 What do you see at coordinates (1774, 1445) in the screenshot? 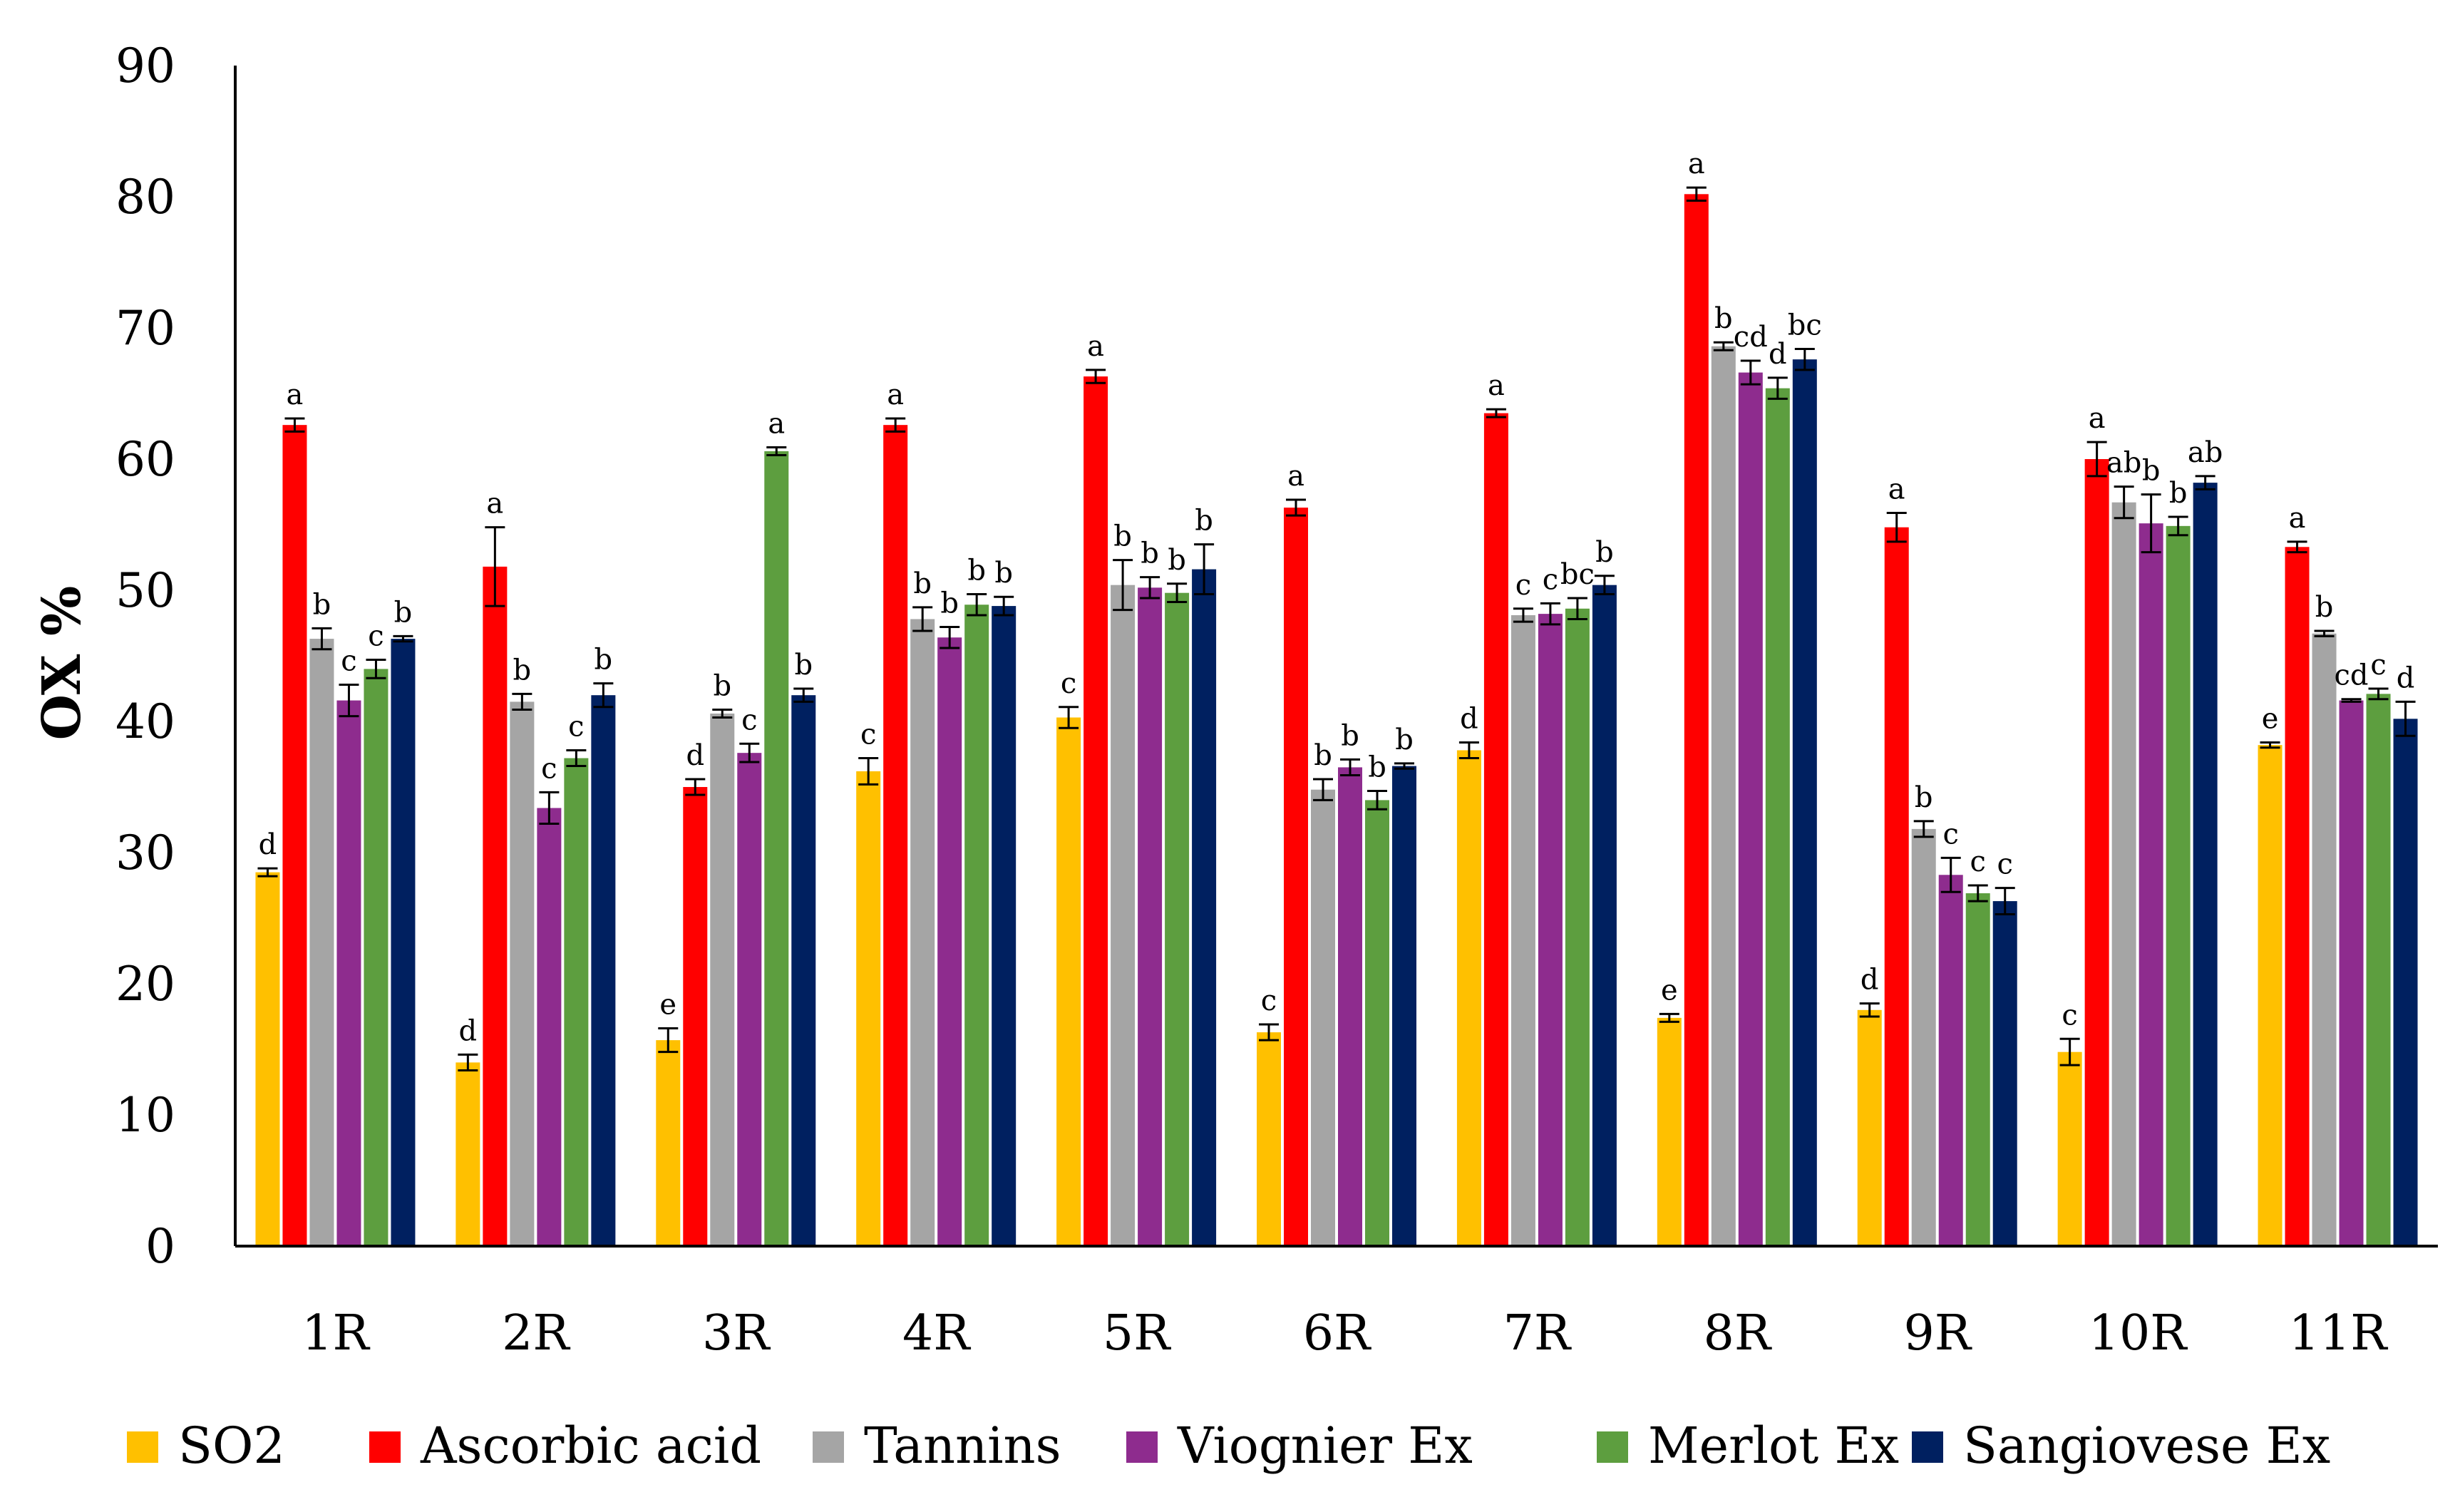
I see `legend-label: Merlot Ex` at bounding box center [1774, 1445].